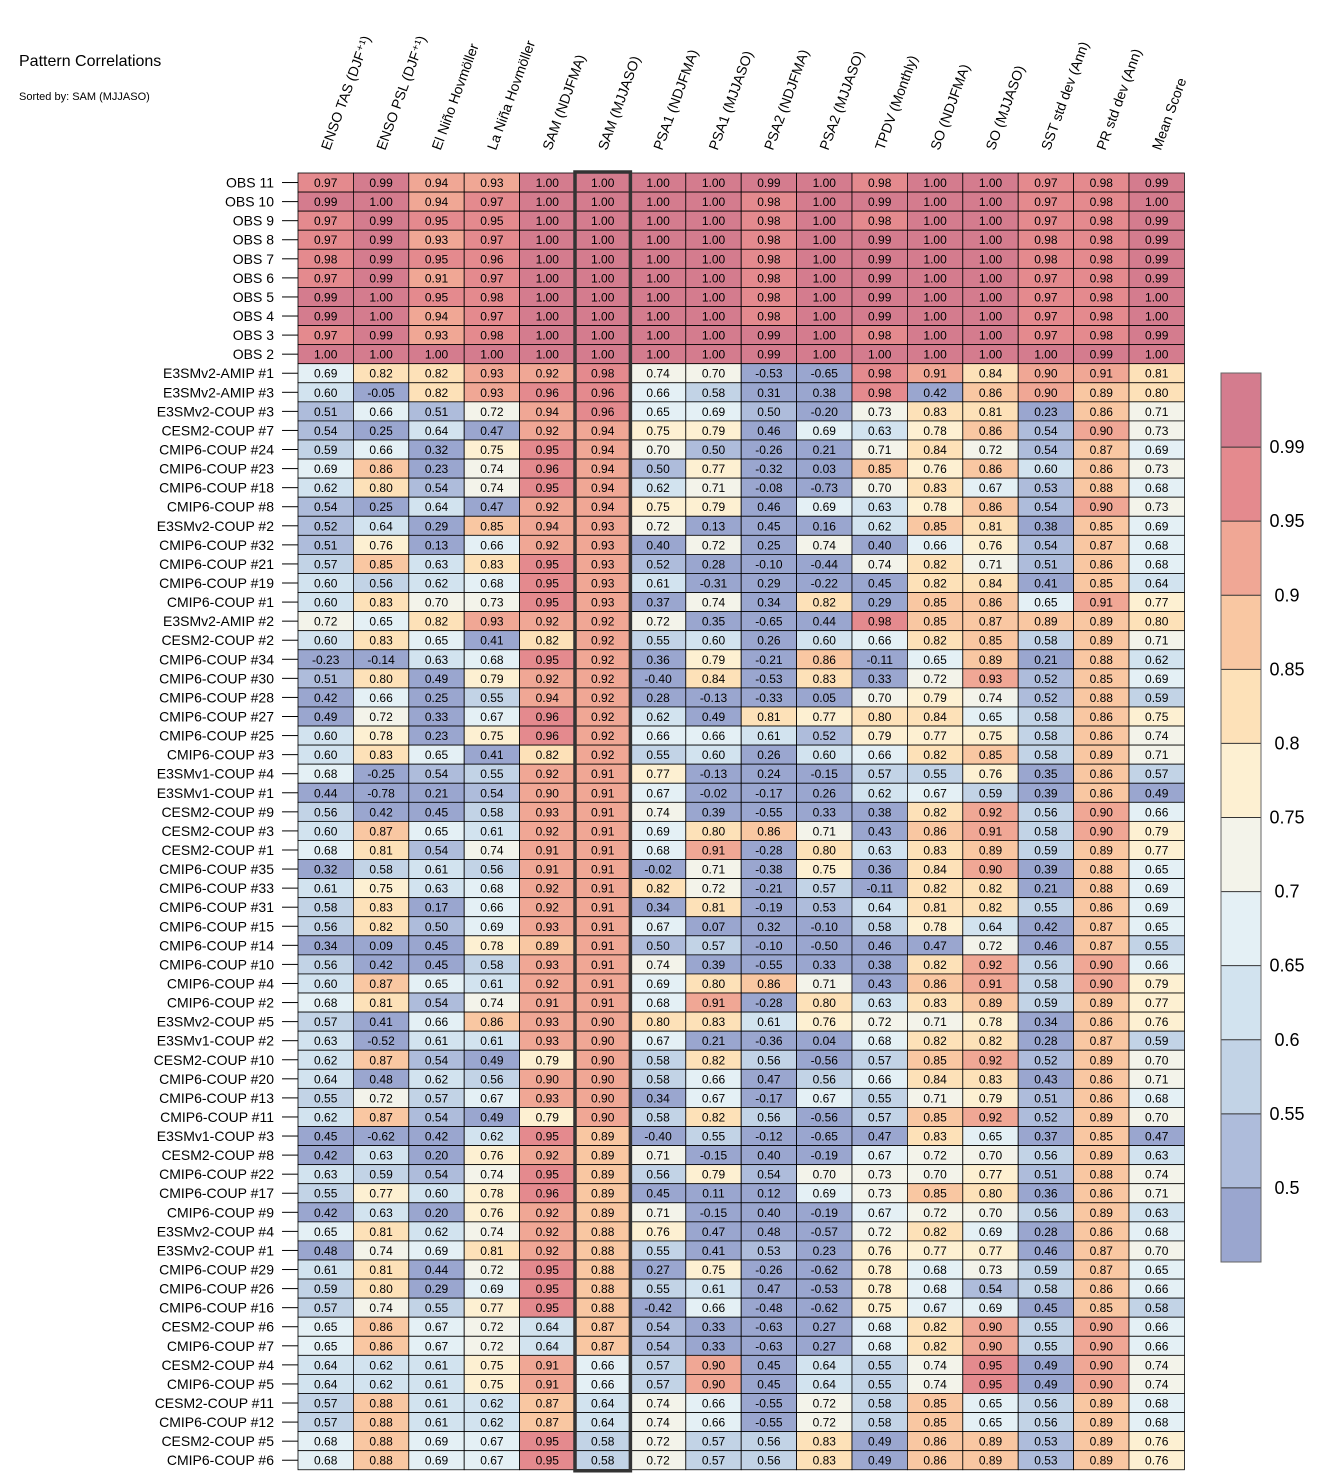 Image resolution: width=1333 pixels, height=1484 pixels. Describe the element at coordinates (548, 1346) in the screenshot. I see `cell-value: 0.64` at that location.